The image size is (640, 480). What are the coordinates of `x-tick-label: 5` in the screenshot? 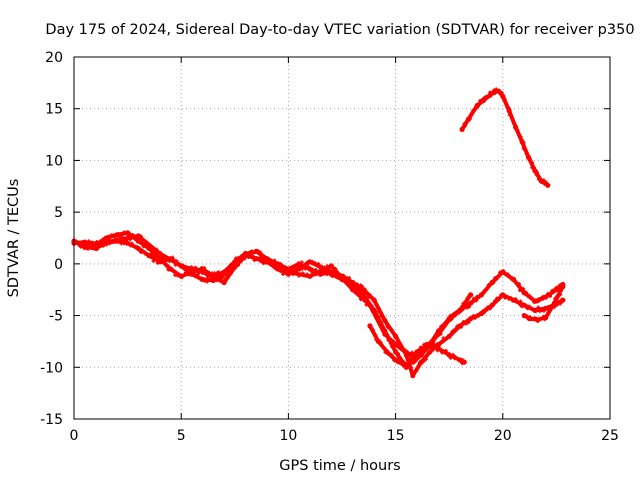 It's located at (181, 436).